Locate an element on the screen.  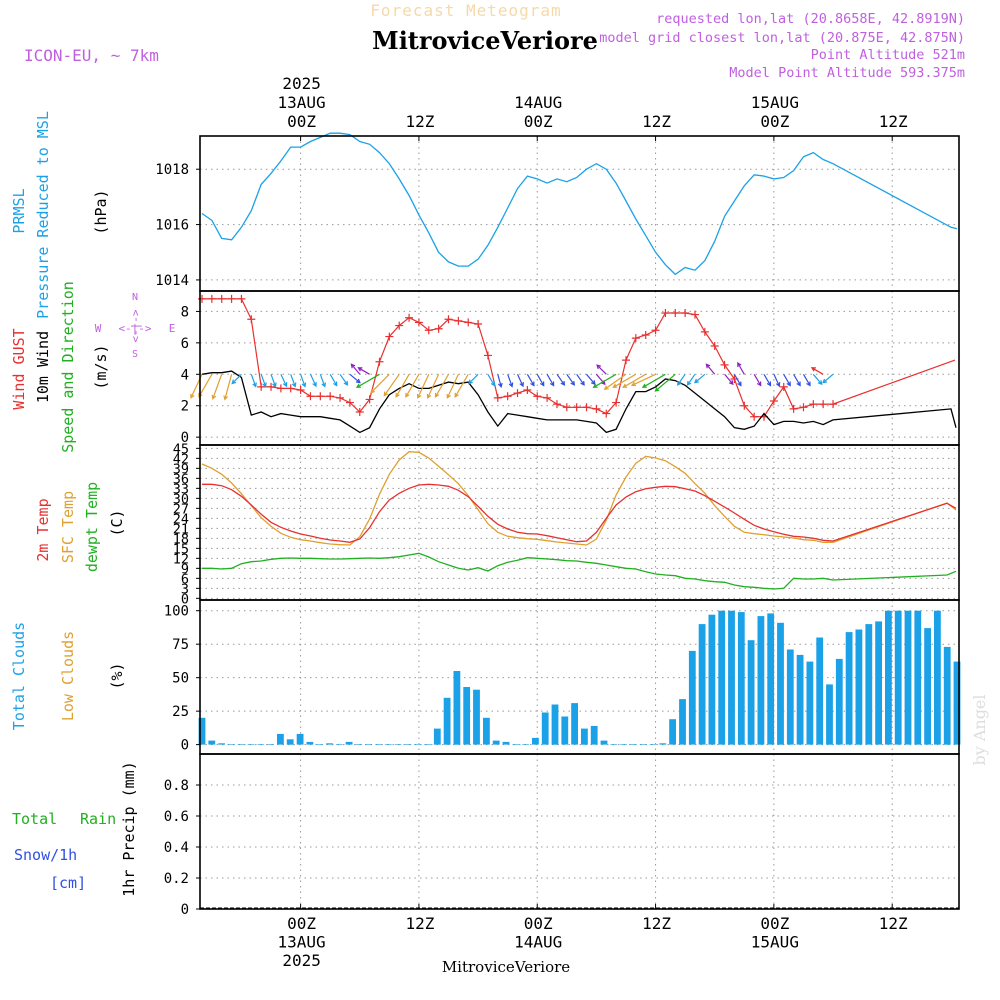
temp-sfc-line is located at coordinates (579, 498).